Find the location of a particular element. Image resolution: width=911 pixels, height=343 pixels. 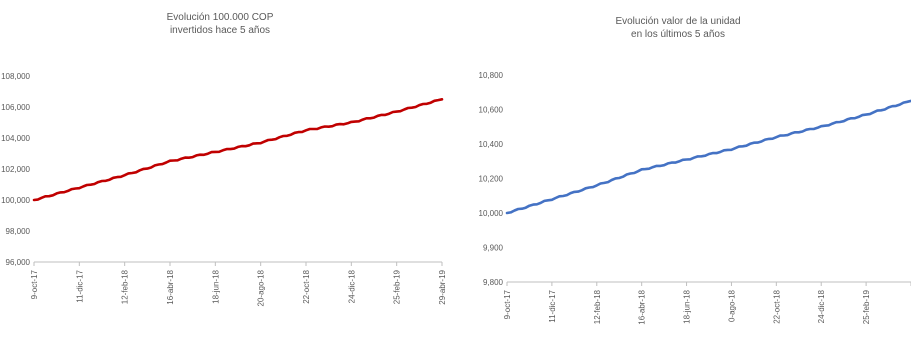

y-tick-label: 98,000 is located at coordinates (18, 231).